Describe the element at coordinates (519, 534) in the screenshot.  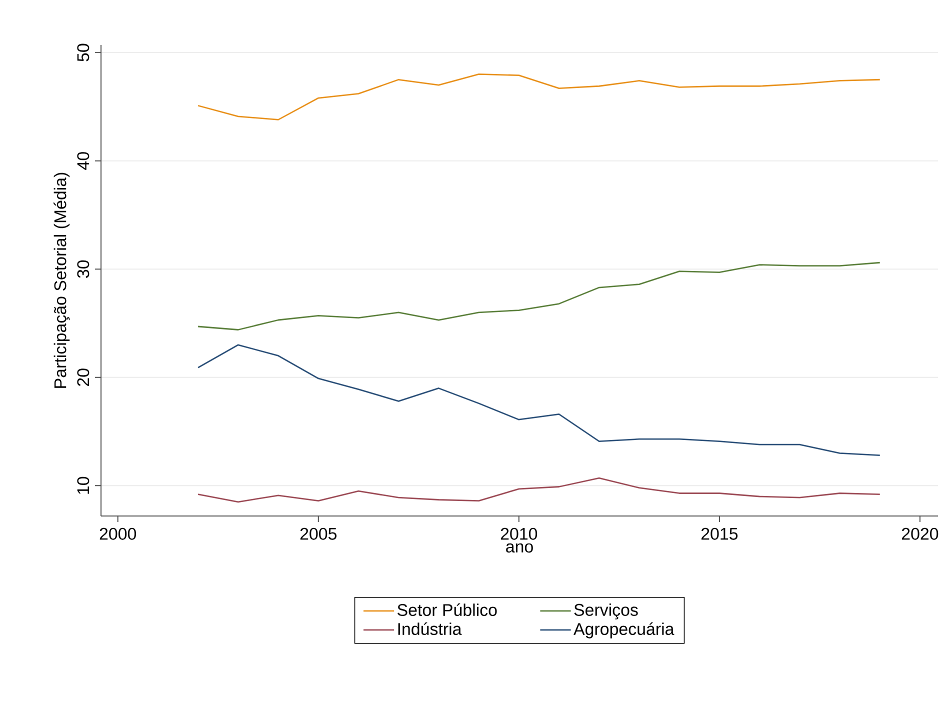
I see `x-tick-label: 2010` at that location.